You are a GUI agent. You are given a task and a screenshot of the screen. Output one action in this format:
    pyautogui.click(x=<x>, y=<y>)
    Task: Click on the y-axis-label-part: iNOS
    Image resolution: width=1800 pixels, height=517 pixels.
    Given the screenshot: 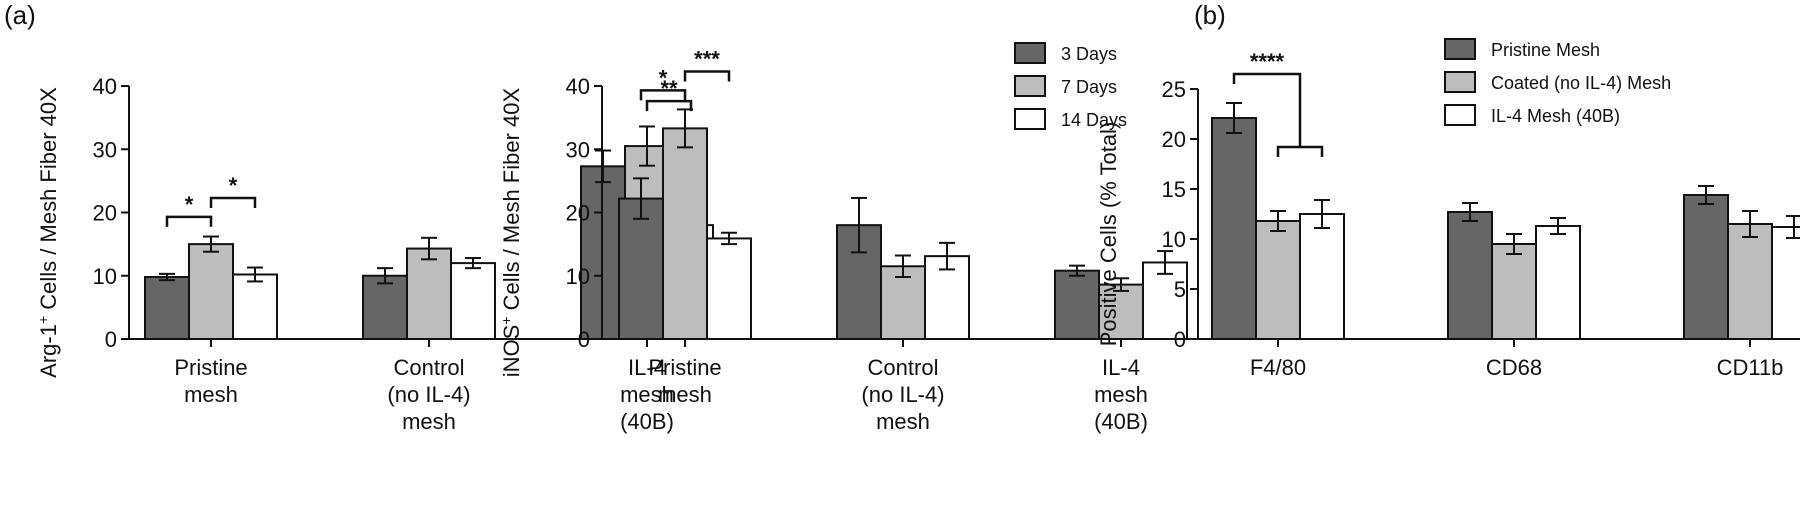 What is the action you would take?
    pyautogui.click(x=511, y=351)
    